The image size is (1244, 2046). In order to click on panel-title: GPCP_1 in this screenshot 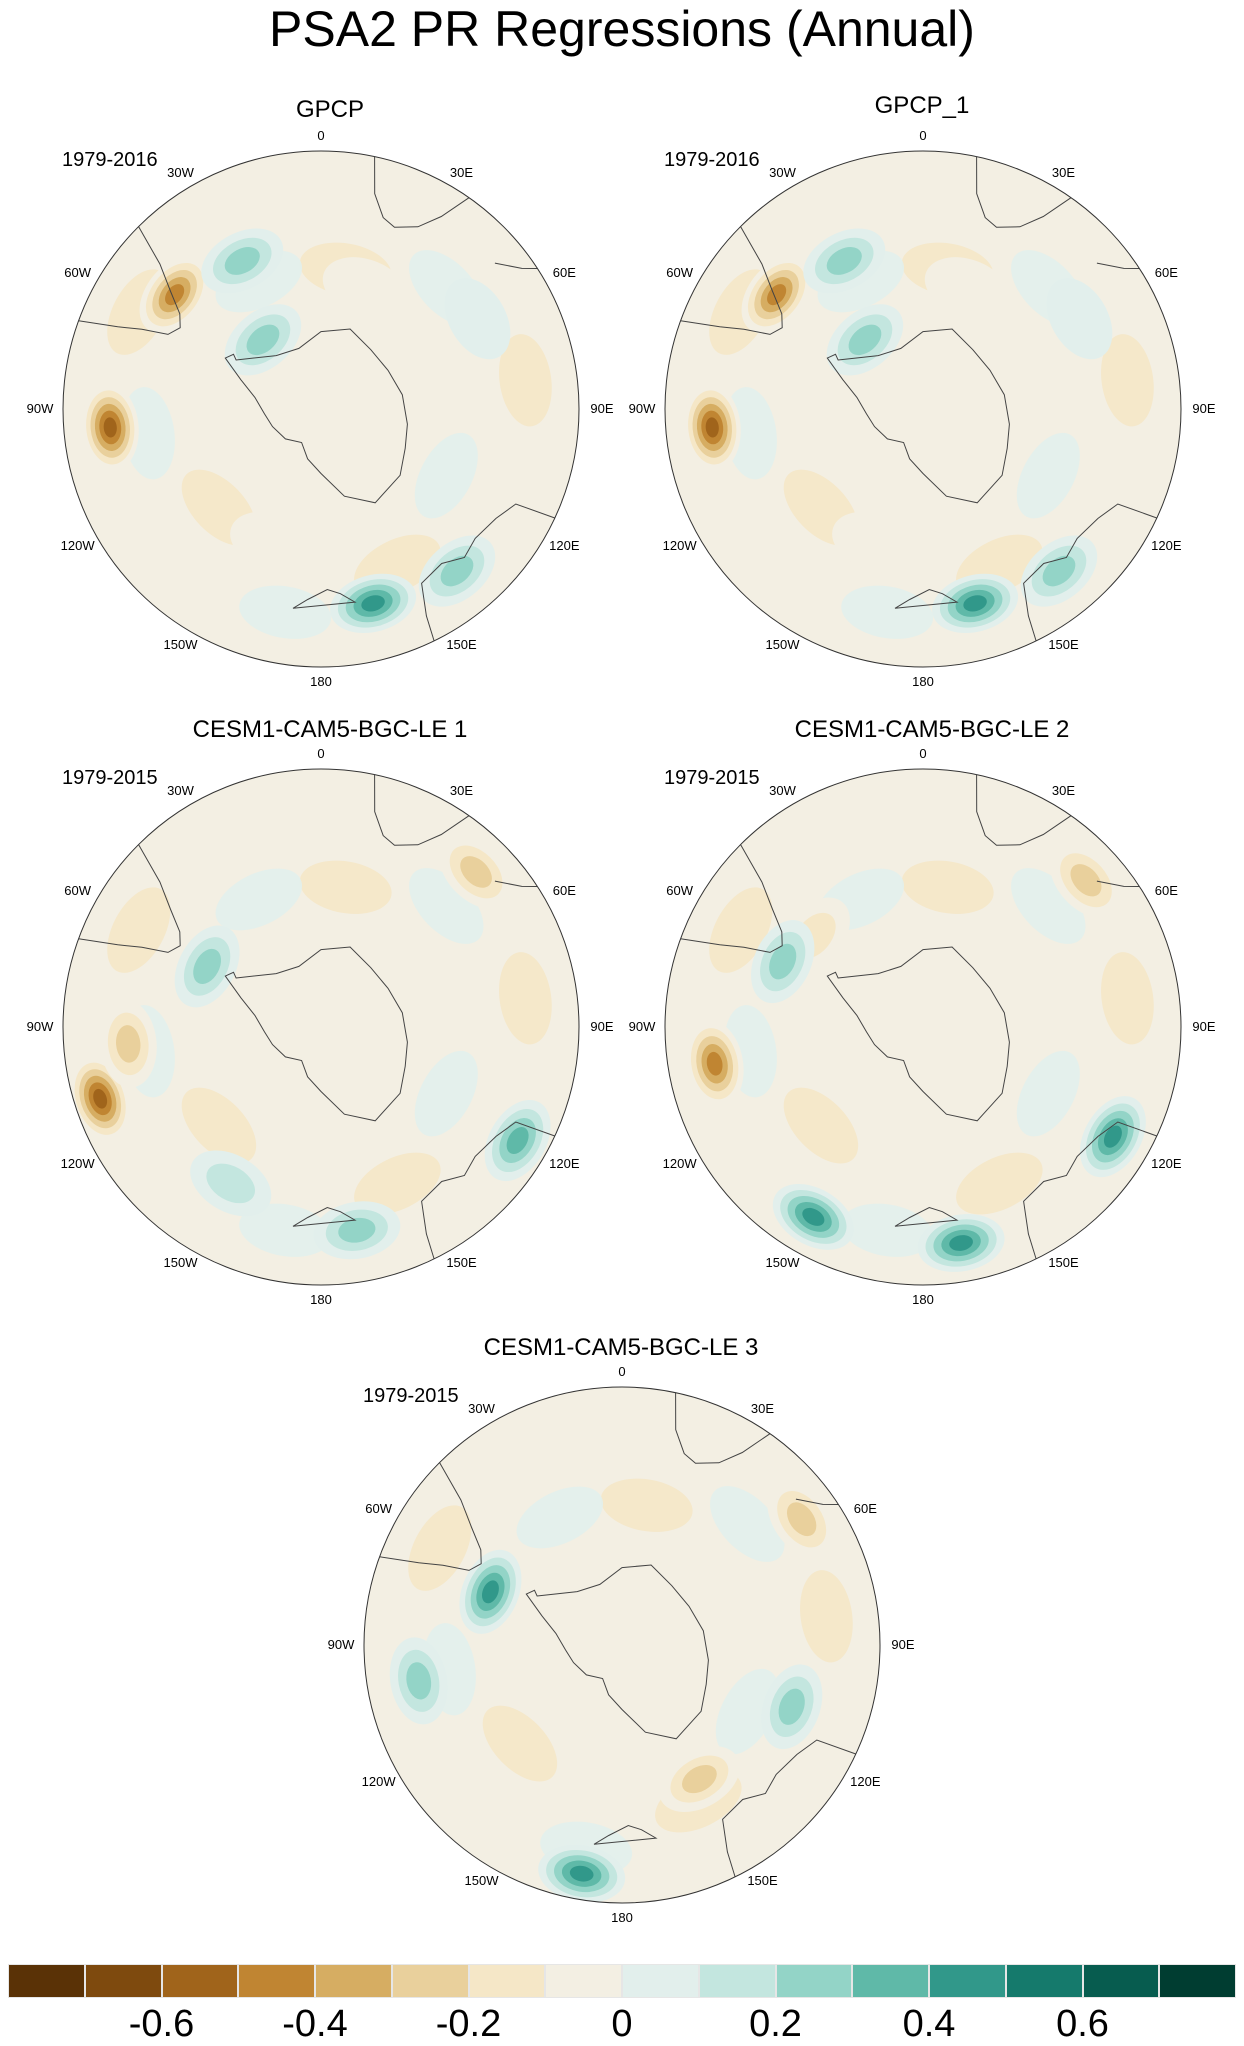, I will do `click(922, 105)`.